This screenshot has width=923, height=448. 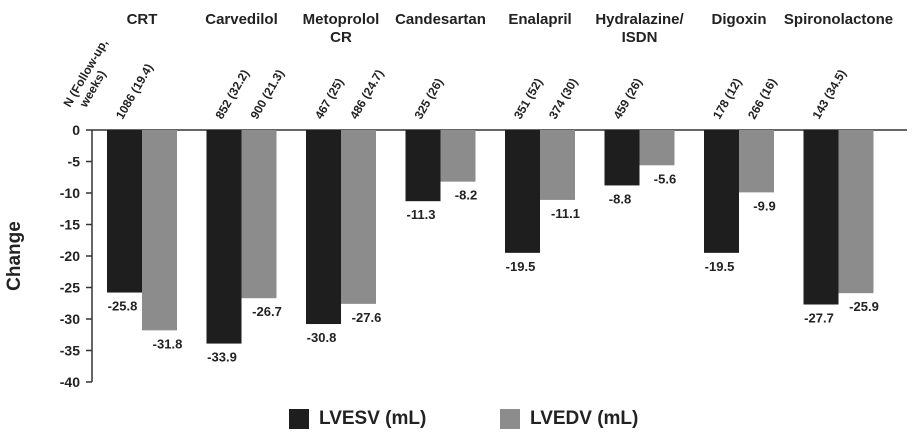 I want to click on n-label: 459 (26), so click(x=627, y=99).